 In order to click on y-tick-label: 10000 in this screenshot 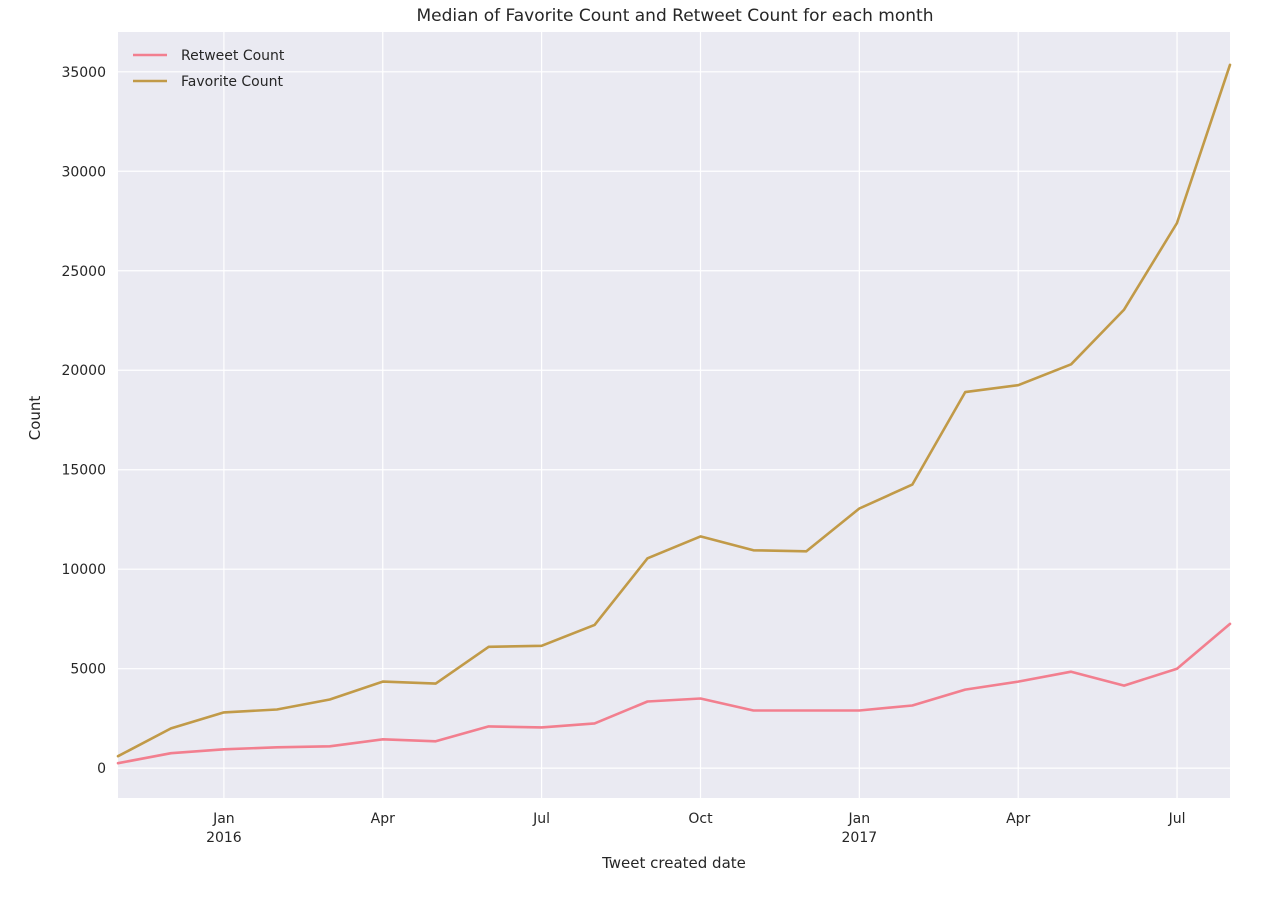, I will do `click(83, 570)`.